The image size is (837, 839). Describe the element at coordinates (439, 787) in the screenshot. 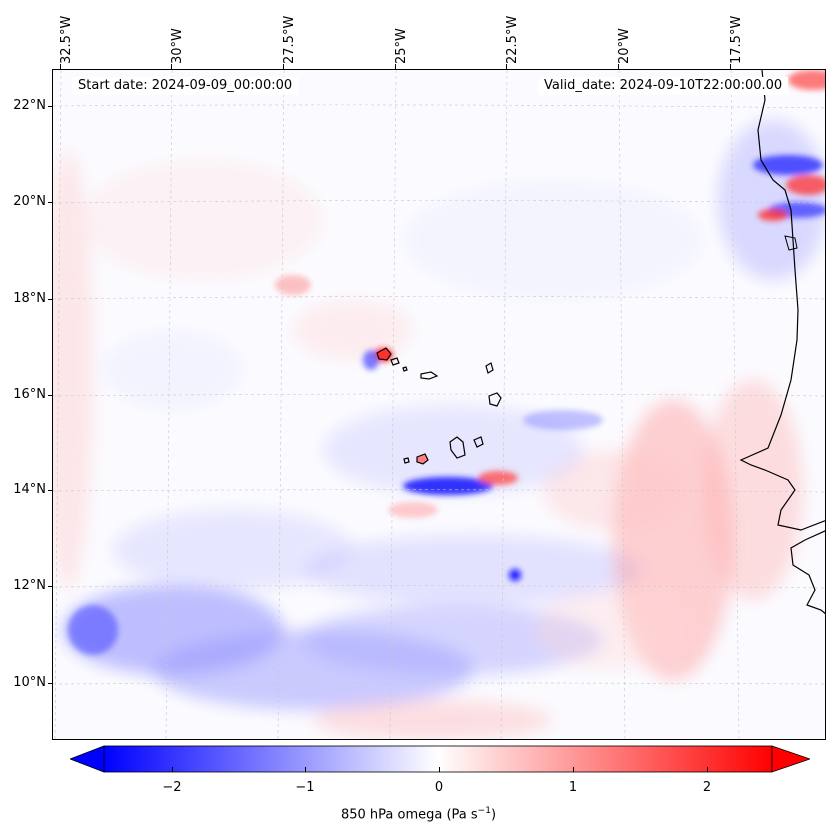

I see `colorbar-tick-label: 0` at that location.